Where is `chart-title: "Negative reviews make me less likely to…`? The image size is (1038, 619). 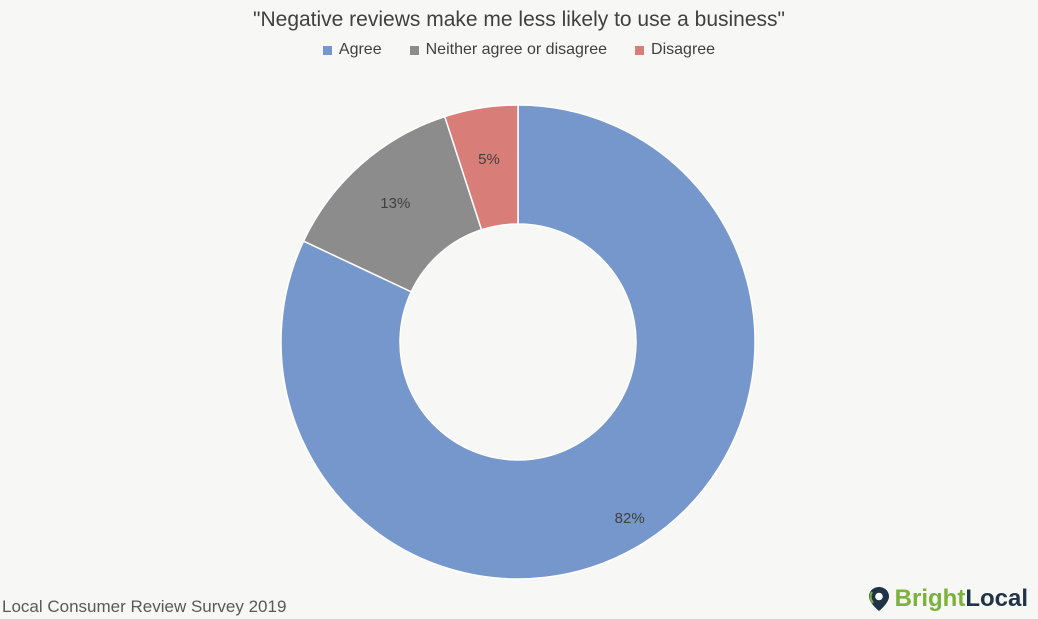
chart-title: "Negative reviews make me less likely to… is located at coordinates (519, 19).